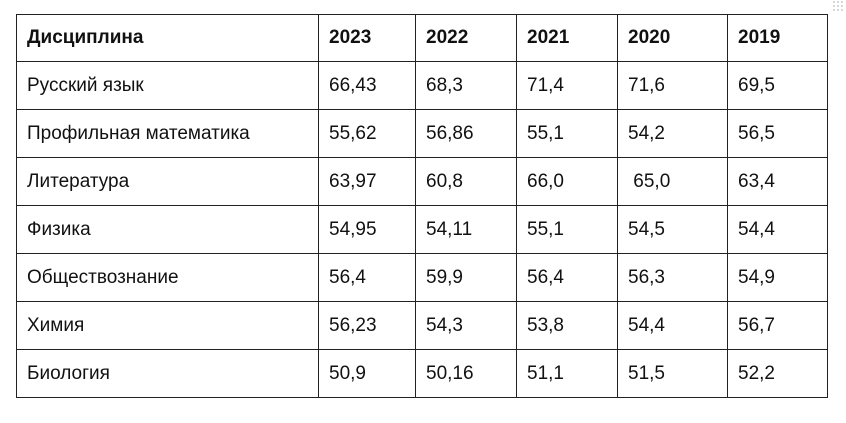  What do you see at coordinates (777, 277) in the screenshot?
I see `score-cell: 54,9` at bounding box center [777, 277].